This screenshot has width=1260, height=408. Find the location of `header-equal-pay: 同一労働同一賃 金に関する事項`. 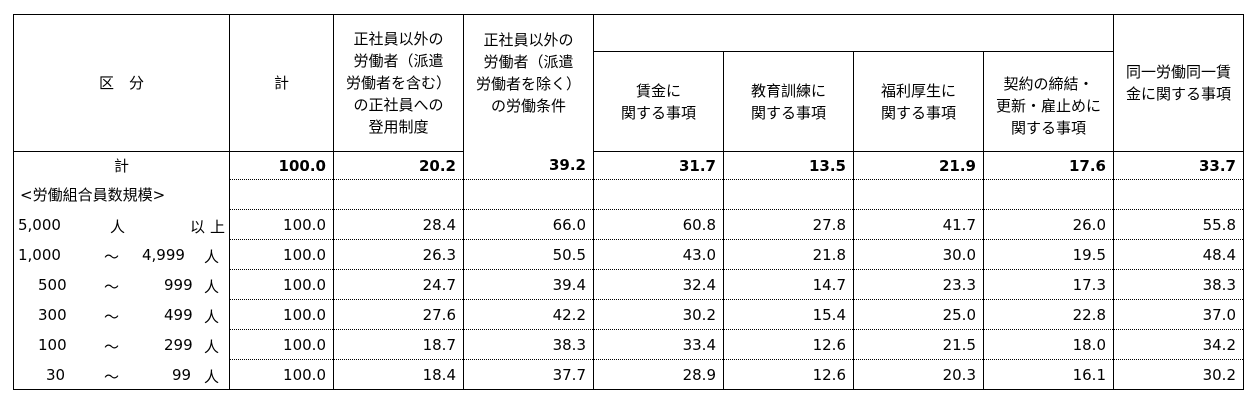

header-equal-pay: 同一労働同一賃 金に関する事項 is located at coordinates (1178, 83).